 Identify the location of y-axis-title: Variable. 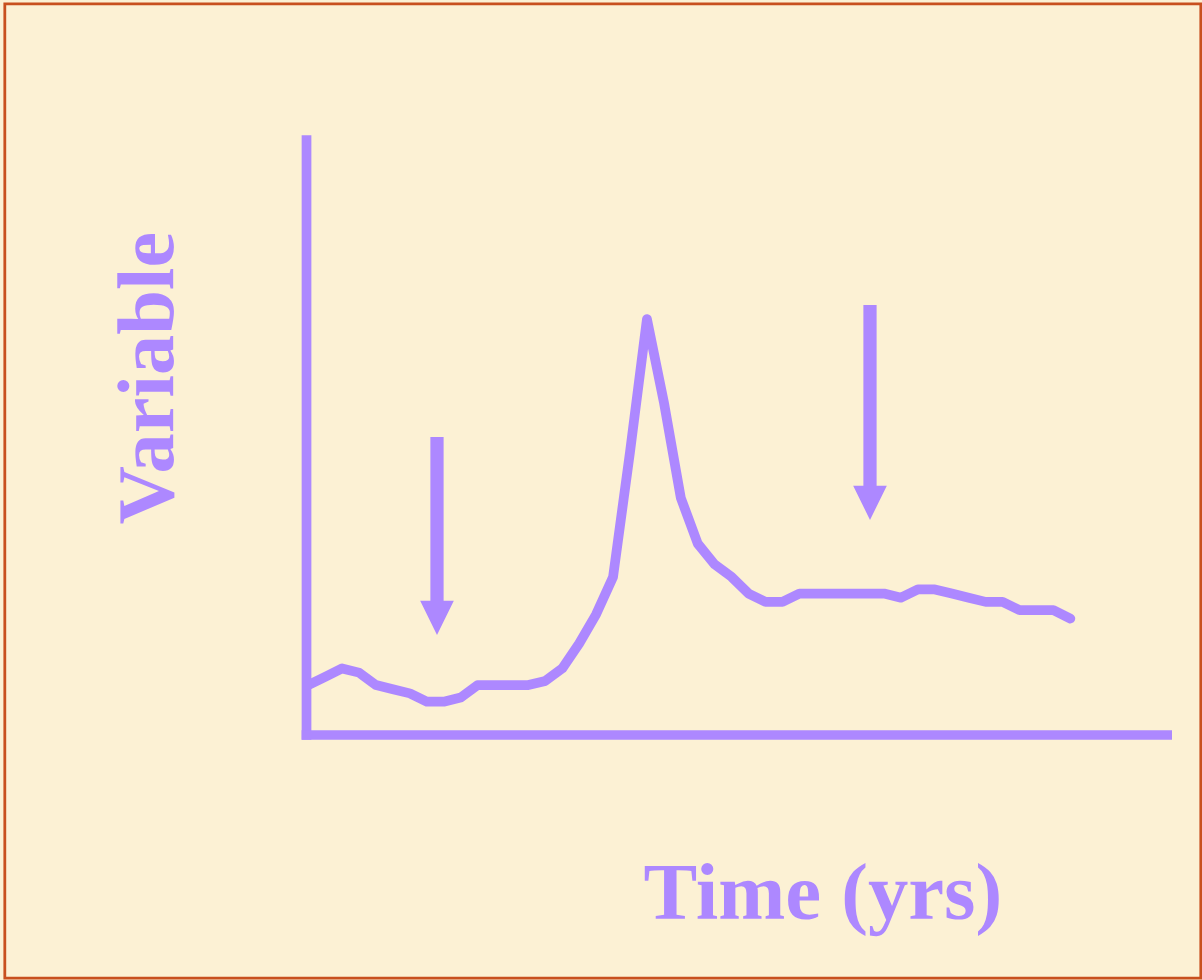
(146, 378).